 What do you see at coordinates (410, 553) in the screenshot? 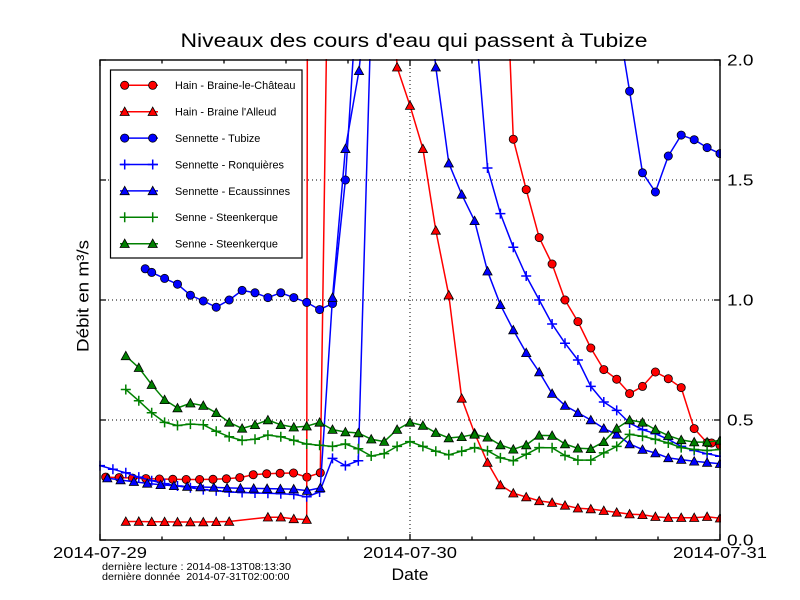
I see `svg-text: 2014-07-30` at bounding box center [410, 553].